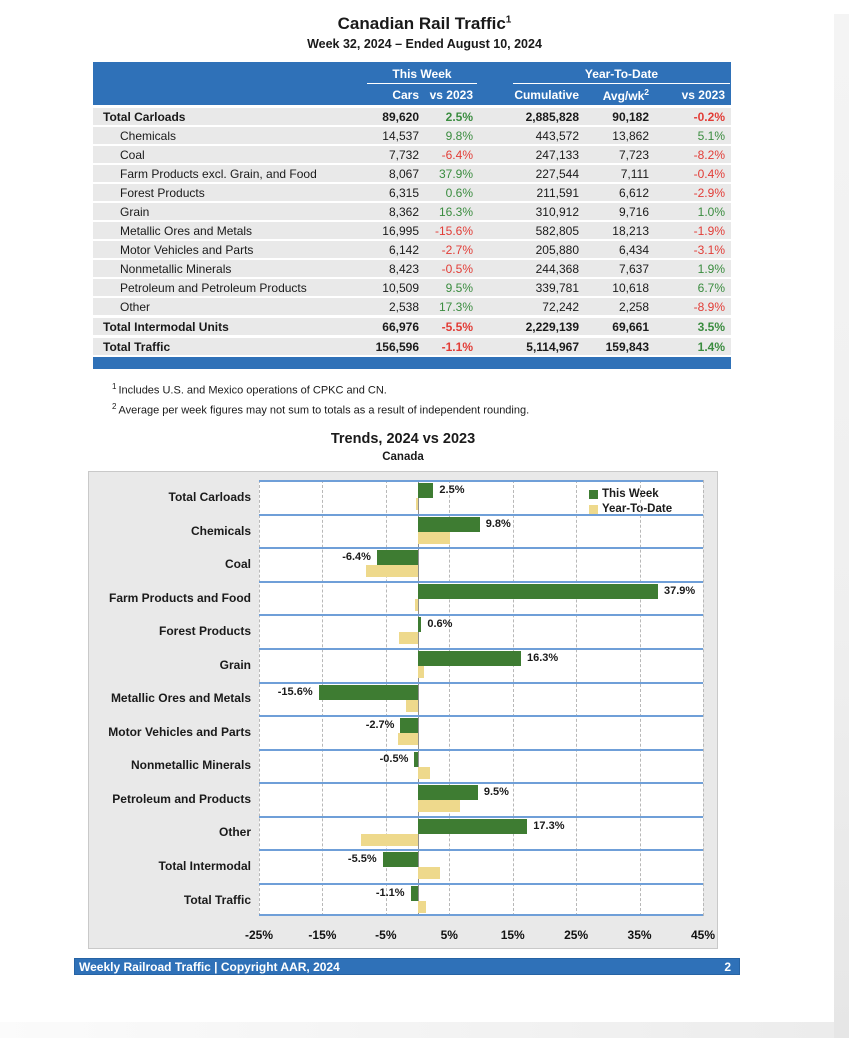  Describe the element at coordinates (633, 249) in the screenshot. I see `ytd-avg-per-week-value: 6,434` at that location.